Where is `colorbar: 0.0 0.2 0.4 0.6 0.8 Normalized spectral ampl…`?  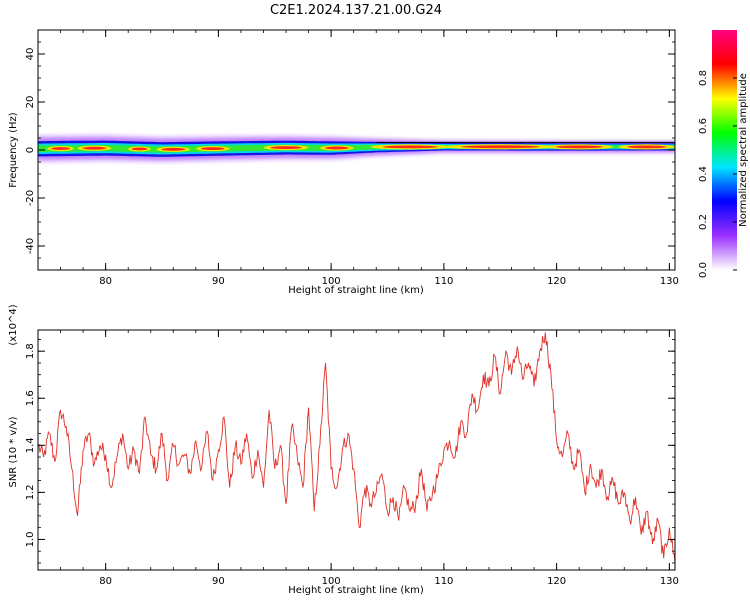 colorbar: 0.0 0.2 0.4 0.6 0.8 Normalized spectral ampl… is located at coordinates (723, 154).